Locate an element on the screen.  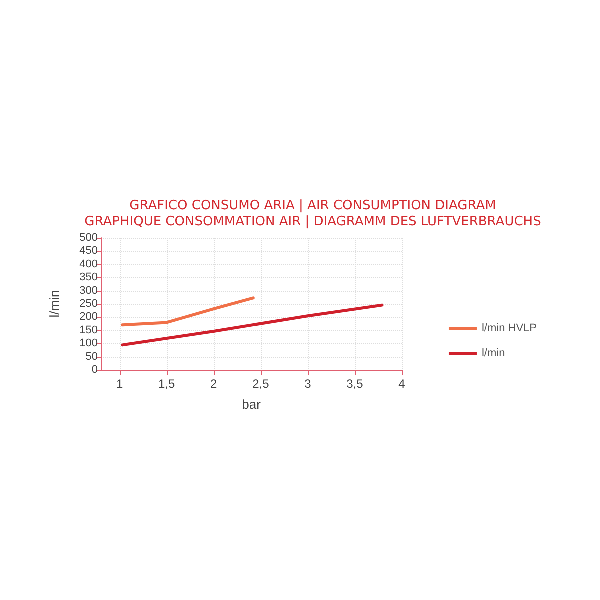
y-tick-label: 50 is located at coordinates (92, 356).